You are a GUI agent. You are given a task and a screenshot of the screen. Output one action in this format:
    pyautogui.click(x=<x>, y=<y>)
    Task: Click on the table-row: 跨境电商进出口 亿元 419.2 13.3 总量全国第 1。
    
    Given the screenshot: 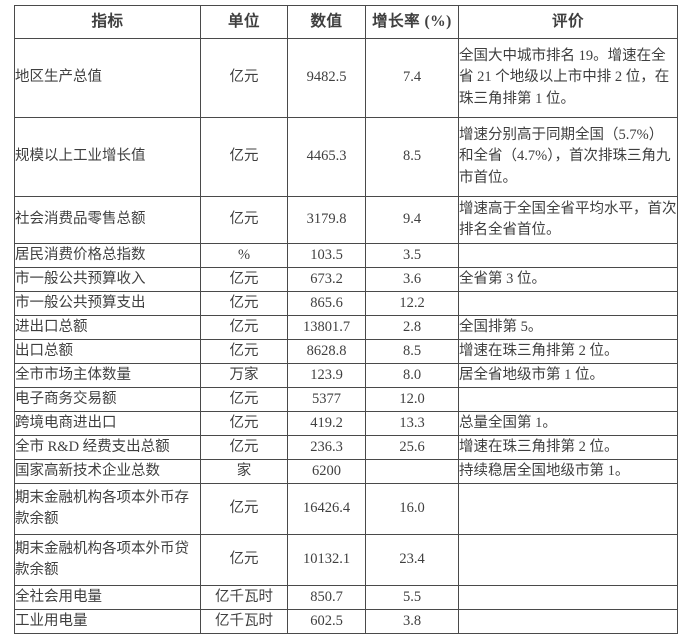 What is the action you would take?
    pyautogui.click(x=346, y=423)
    